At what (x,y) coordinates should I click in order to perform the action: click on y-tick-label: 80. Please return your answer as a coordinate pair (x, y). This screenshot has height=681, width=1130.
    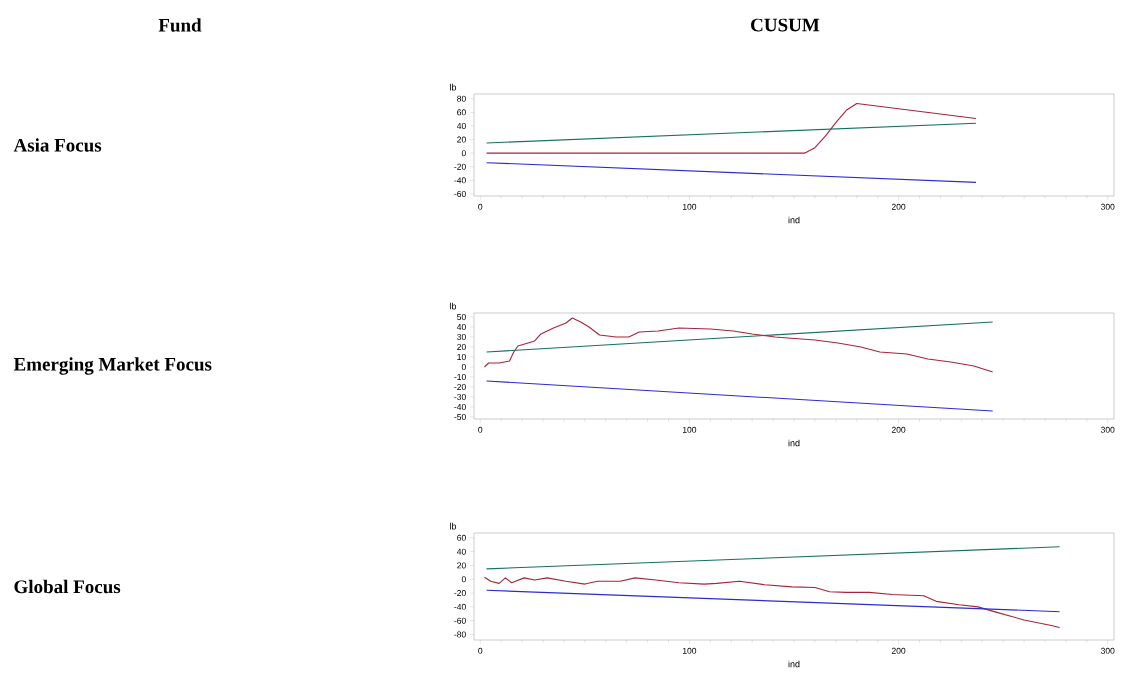
    Looking at the image, I should click on (461, 98).